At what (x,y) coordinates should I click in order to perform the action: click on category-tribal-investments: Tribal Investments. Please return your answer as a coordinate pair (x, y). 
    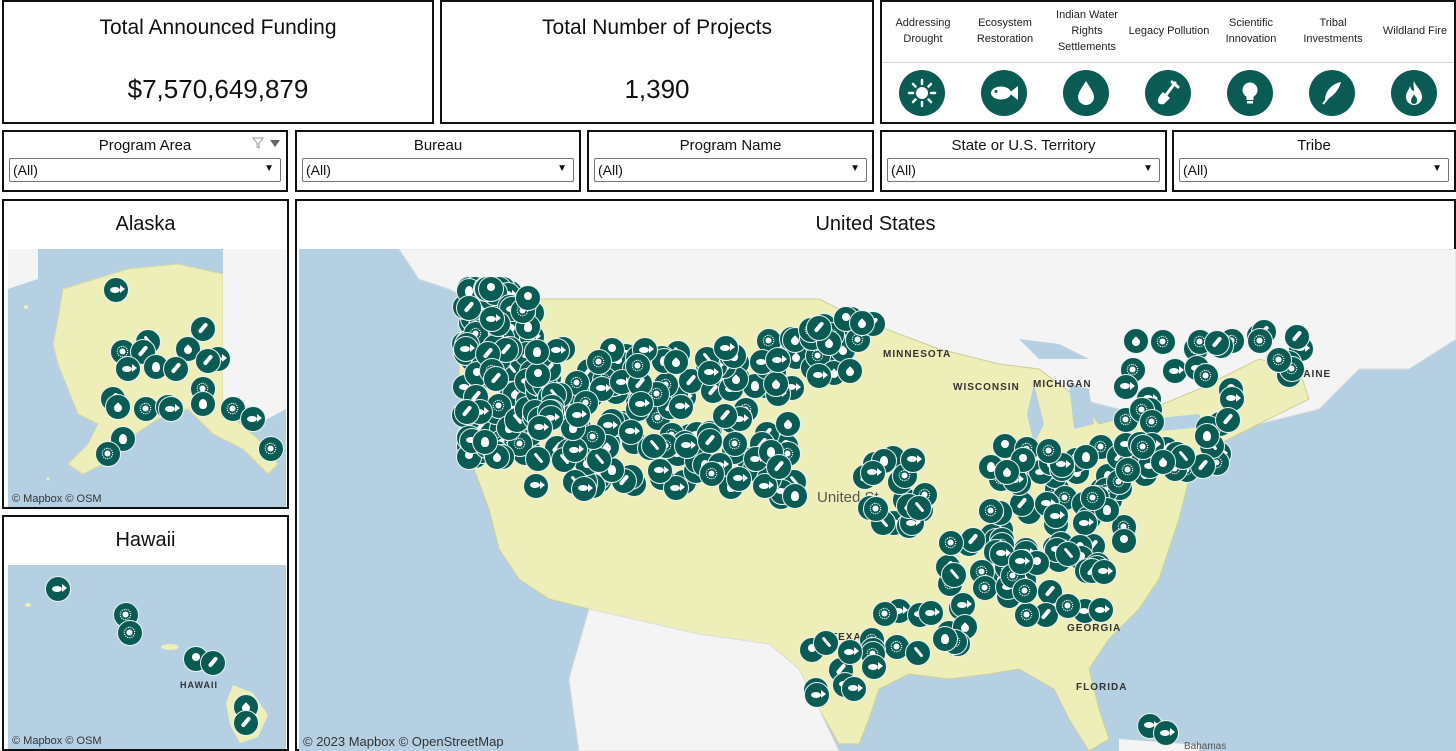
    Looking at the image, I should click on (1333, 63).